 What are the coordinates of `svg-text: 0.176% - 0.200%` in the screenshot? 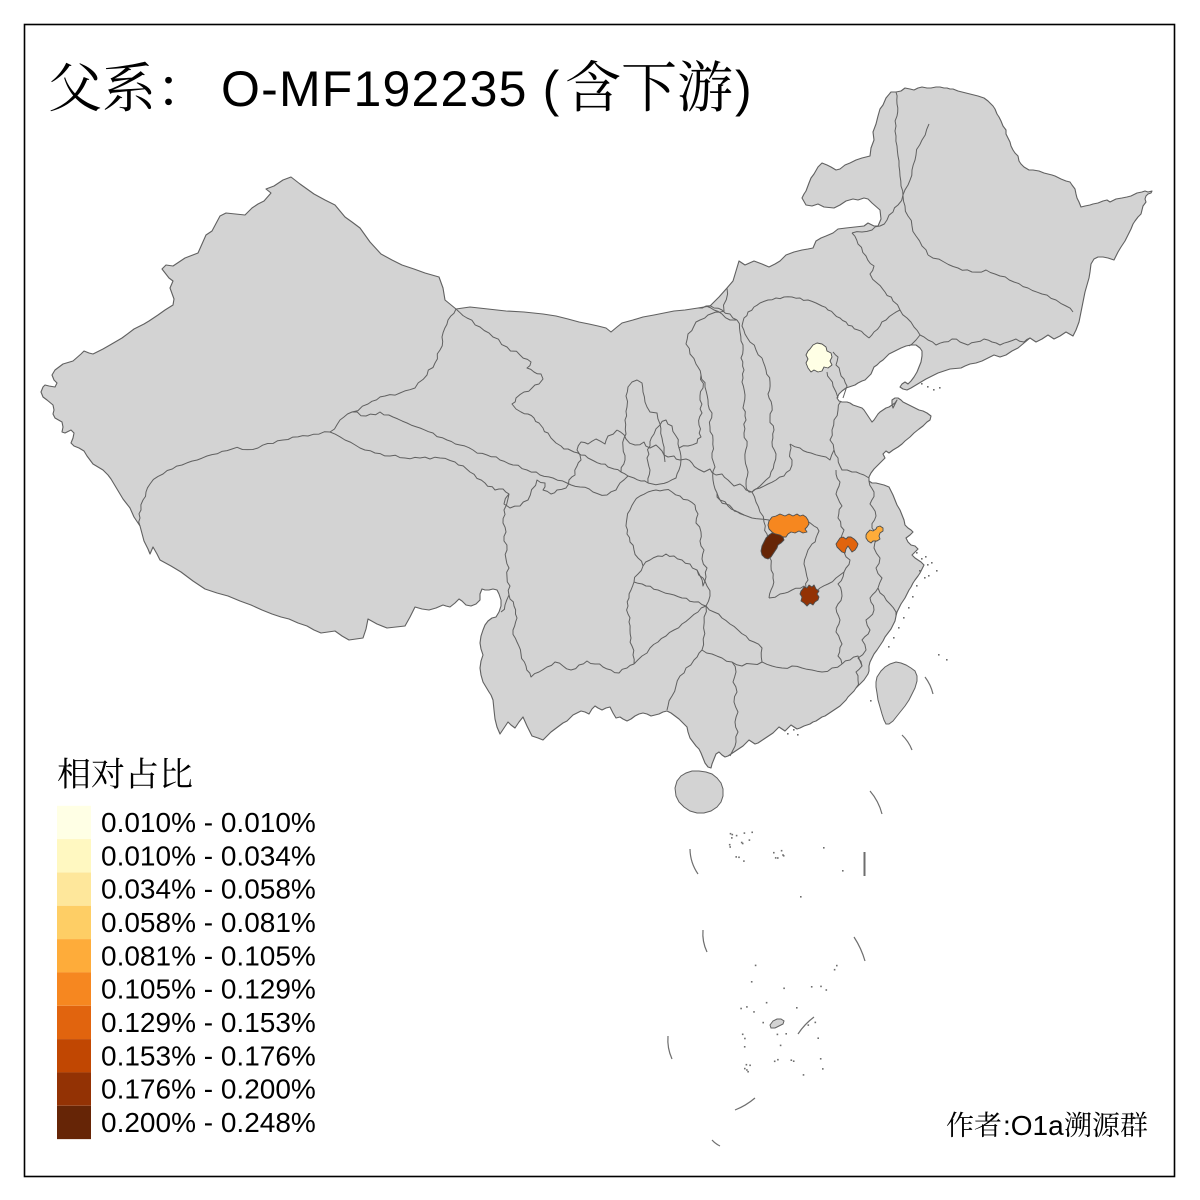 It's located at (208, 1089).